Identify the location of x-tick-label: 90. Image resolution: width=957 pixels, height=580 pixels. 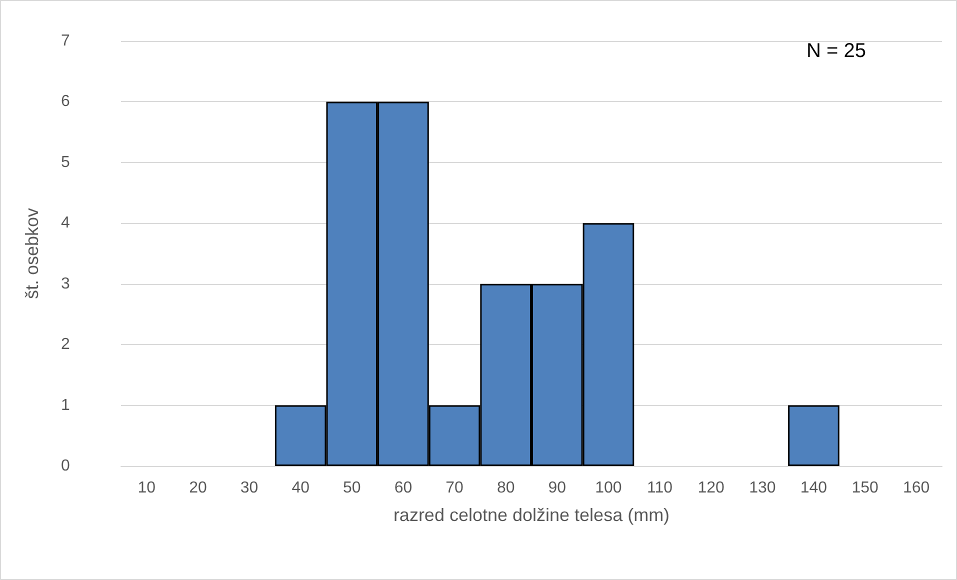
(557, 488).